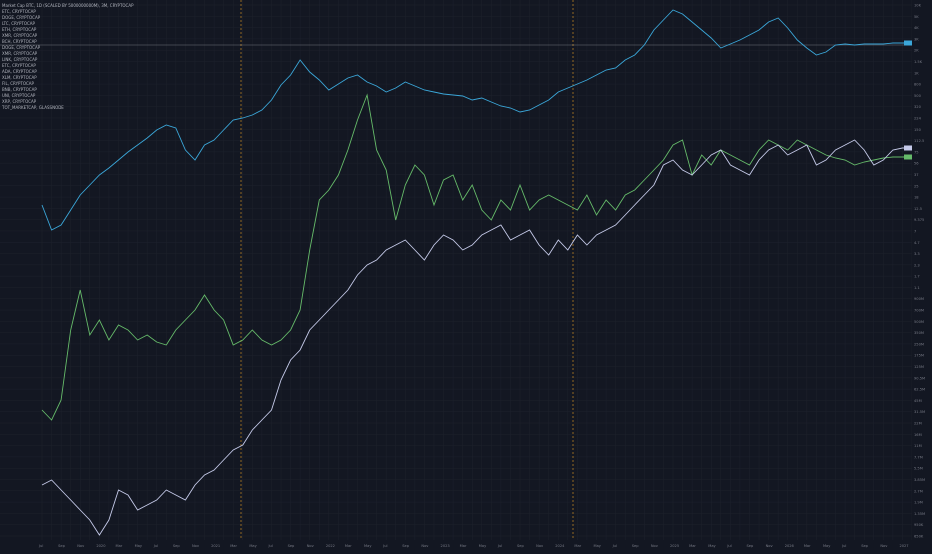 The width and height of the screenshot is (932, 554). Describe the element at coordinates (916, 186) in the screenshot. I see `y-tick-label: 25` at that location.